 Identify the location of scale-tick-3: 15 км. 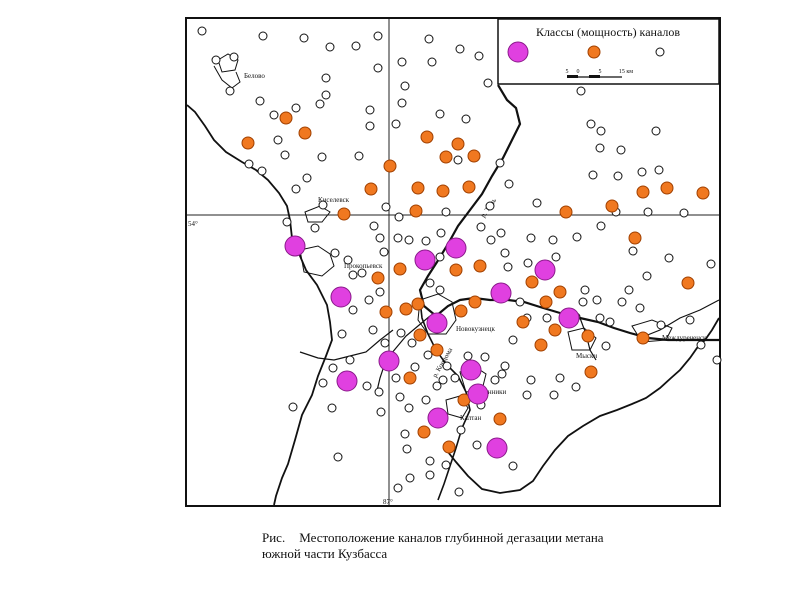
(626, 72).